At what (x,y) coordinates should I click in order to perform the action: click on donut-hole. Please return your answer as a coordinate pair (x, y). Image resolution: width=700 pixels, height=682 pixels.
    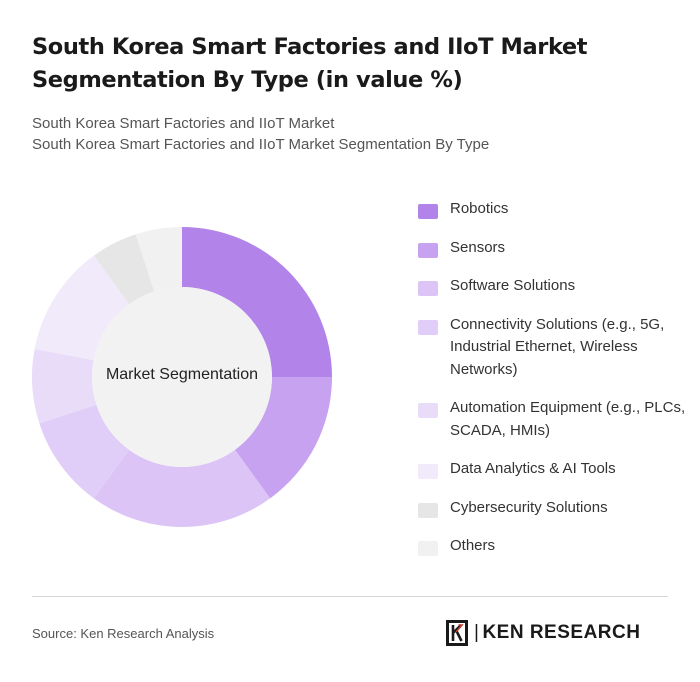
    Looking at the image, I should click on (182, 377).